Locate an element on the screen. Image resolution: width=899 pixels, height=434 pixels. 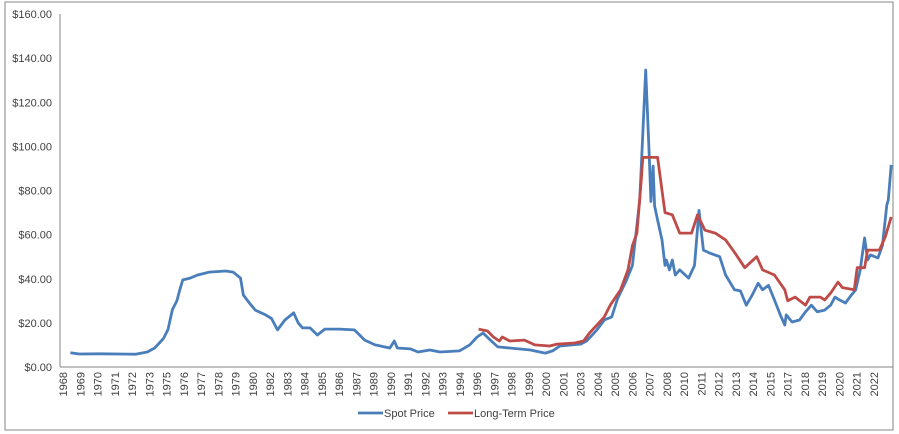
legend-label: Spot Price is located at coordinates (409, 414).